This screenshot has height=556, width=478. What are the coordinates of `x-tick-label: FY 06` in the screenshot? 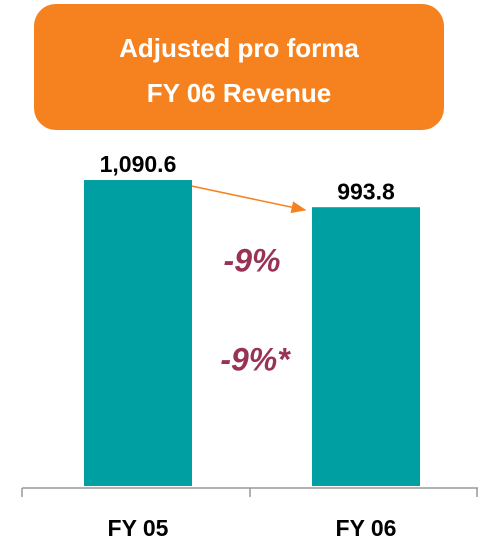 It's located at (366, 528).